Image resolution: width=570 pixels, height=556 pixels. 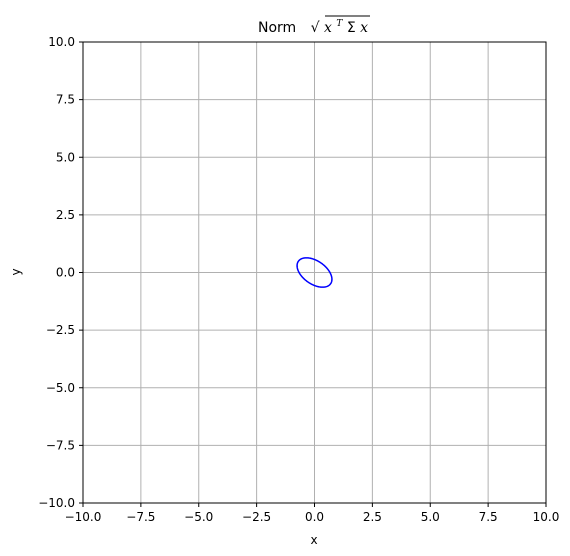 What do you see at coordinates (83, 517) in the screenshot?
I see `x-tick-label: −10.0` at bounding box center [83, 517].